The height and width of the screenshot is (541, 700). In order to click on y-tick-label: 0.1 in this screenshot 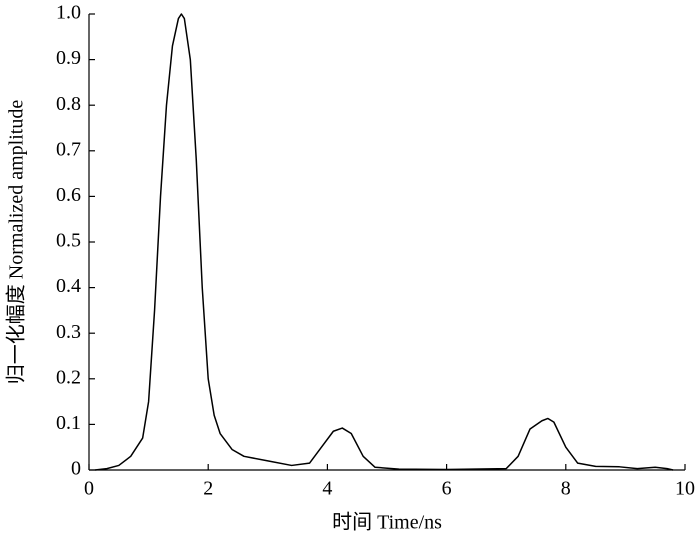, I will do `click(68, 423)`.